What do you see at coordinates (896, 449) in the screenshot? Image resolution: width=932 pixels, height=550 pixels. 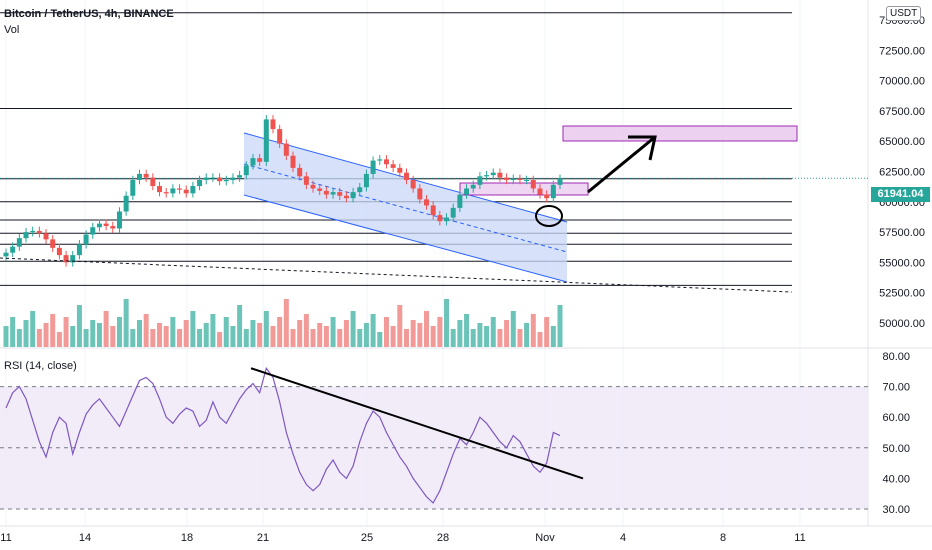 I see `rsi-tick-label: 50.00` at bounding box center [896, 449].